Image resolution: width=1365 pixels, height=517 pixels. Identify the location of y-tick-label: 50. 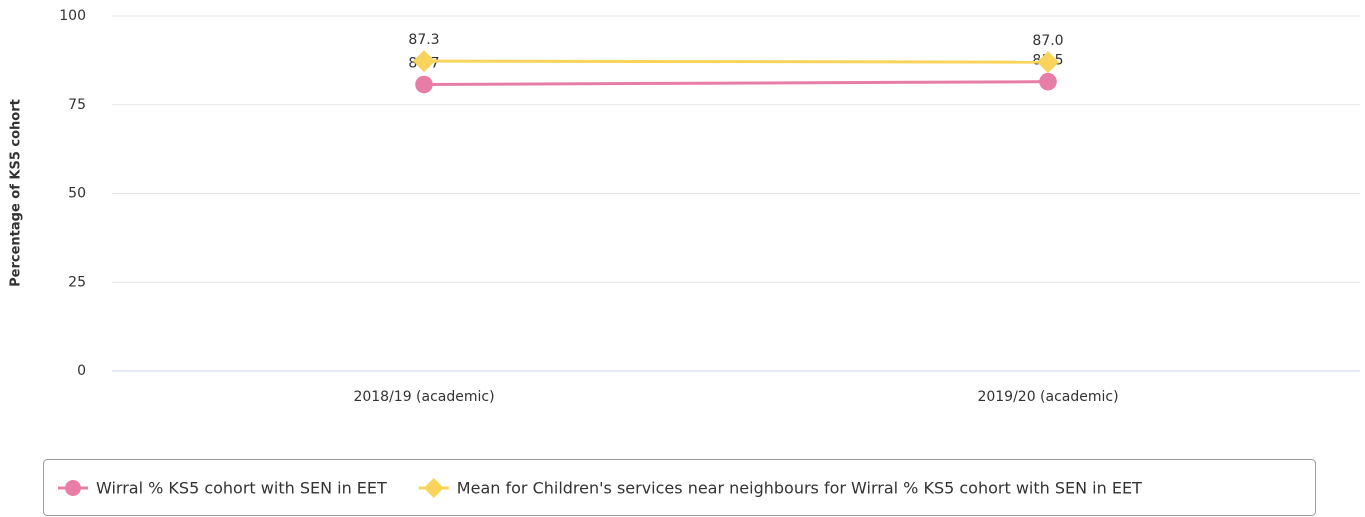
(77, 194).